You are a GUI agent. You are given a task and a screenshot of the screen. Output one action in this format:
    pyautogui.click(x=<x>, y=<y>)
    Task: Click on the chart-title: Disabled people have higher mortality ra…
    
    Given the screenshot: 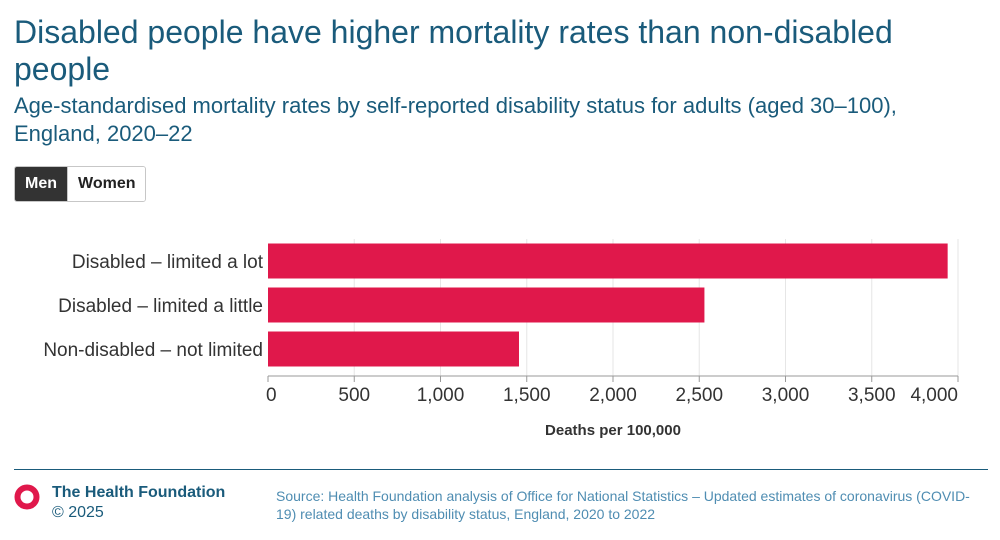 What is the action you would take?
    pyautogui.click(x=453, y=50)
    